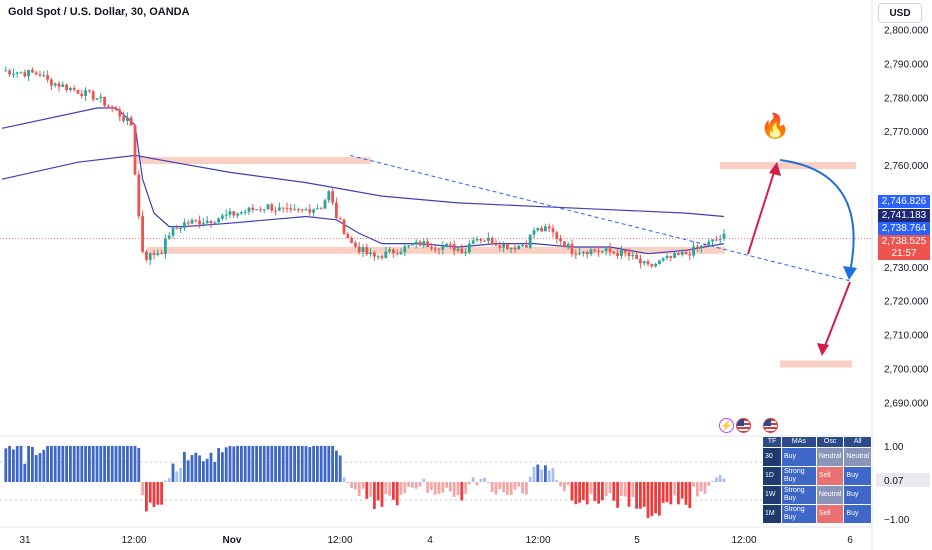 Image resolution: width=932 pixels, height=550 pixels. Describe the element at coordinates (906, 166) in the screenshot. I see `y-tick-label: 2,760.000` at that location.